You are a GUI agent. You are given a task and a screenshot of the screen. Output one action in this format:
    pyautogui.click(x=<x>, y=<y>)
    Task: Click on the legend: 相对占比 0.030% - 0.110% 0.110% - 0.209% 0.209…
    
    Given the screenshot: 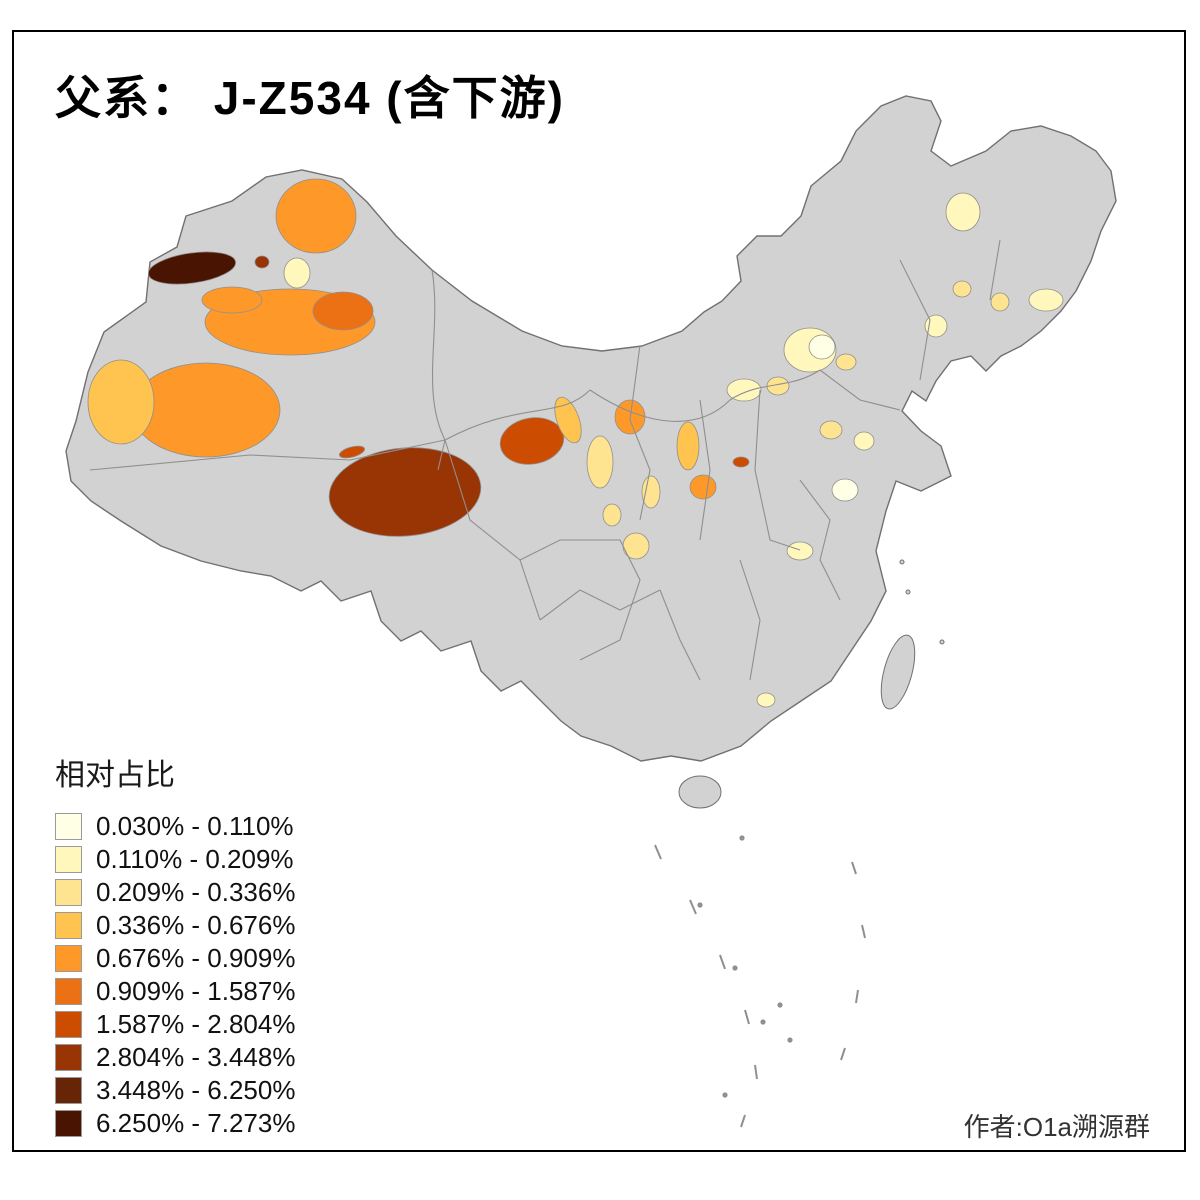 What is the action you would take?
    pyautogui.click(x=175, y=945)
    